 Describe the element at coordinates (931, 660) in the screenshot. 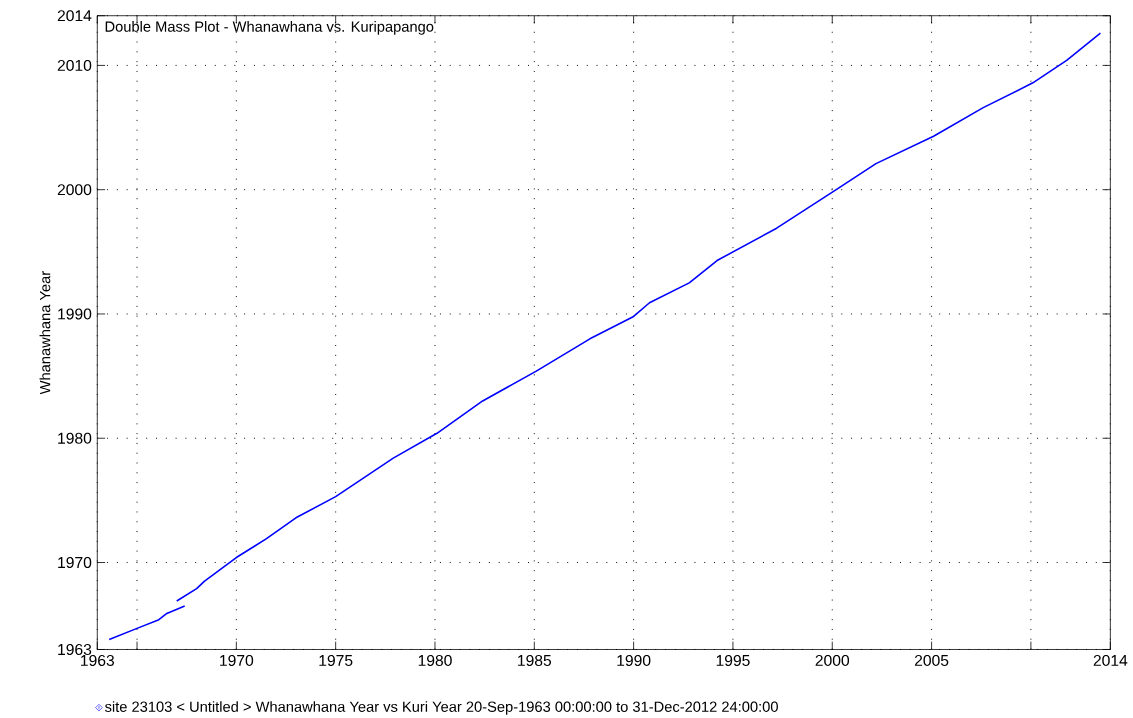

I see `x-tick-label: 2005` at that location.